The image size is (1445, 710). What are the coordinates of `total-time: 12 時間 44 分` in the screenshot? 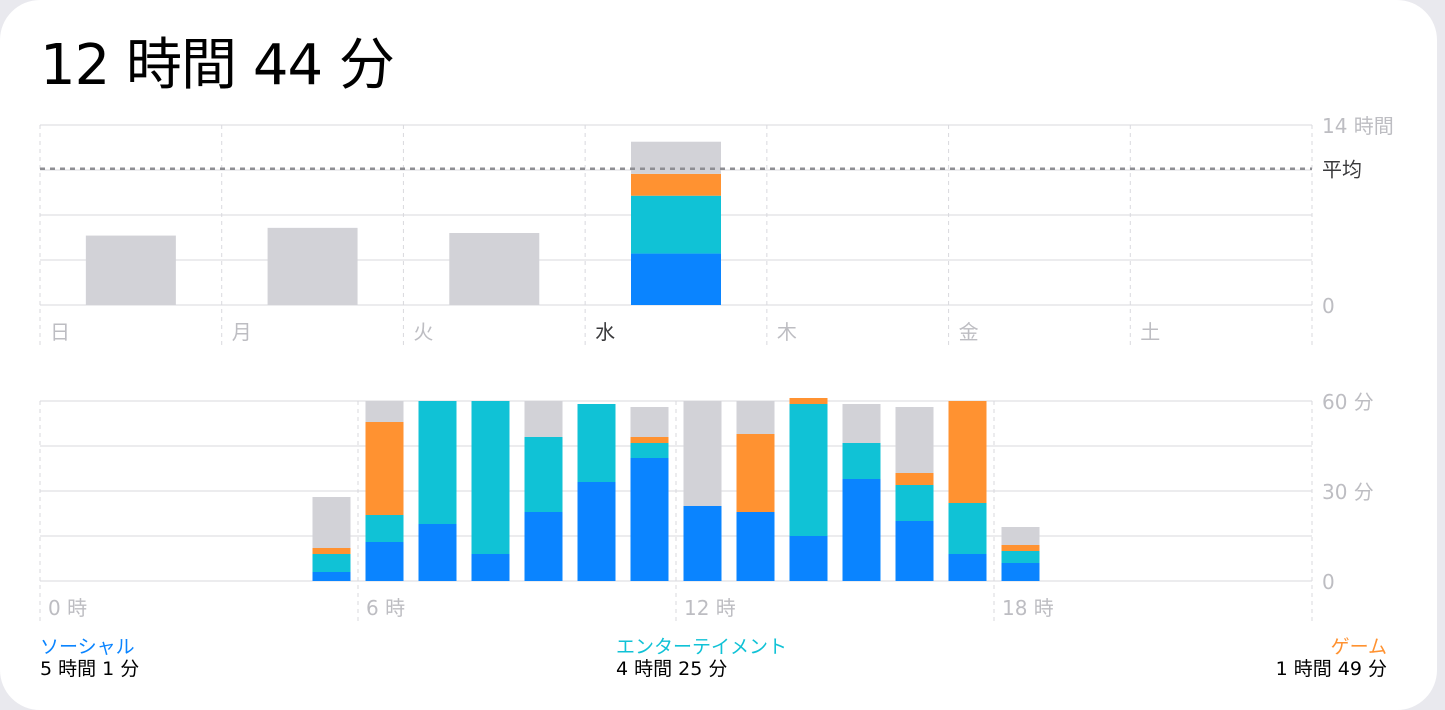 It's located at (217, 65).